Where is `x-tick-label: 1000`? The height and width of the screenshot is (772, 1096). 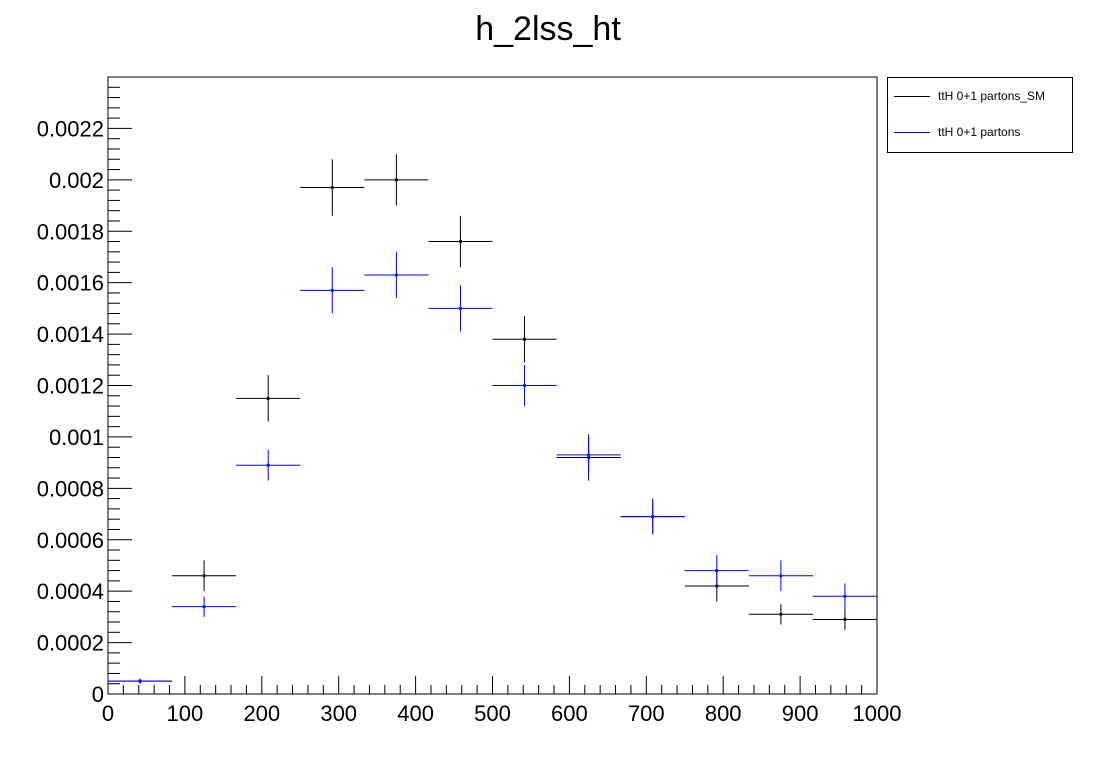
x-tick-label: 1000 is located at coordinates (877, 713).